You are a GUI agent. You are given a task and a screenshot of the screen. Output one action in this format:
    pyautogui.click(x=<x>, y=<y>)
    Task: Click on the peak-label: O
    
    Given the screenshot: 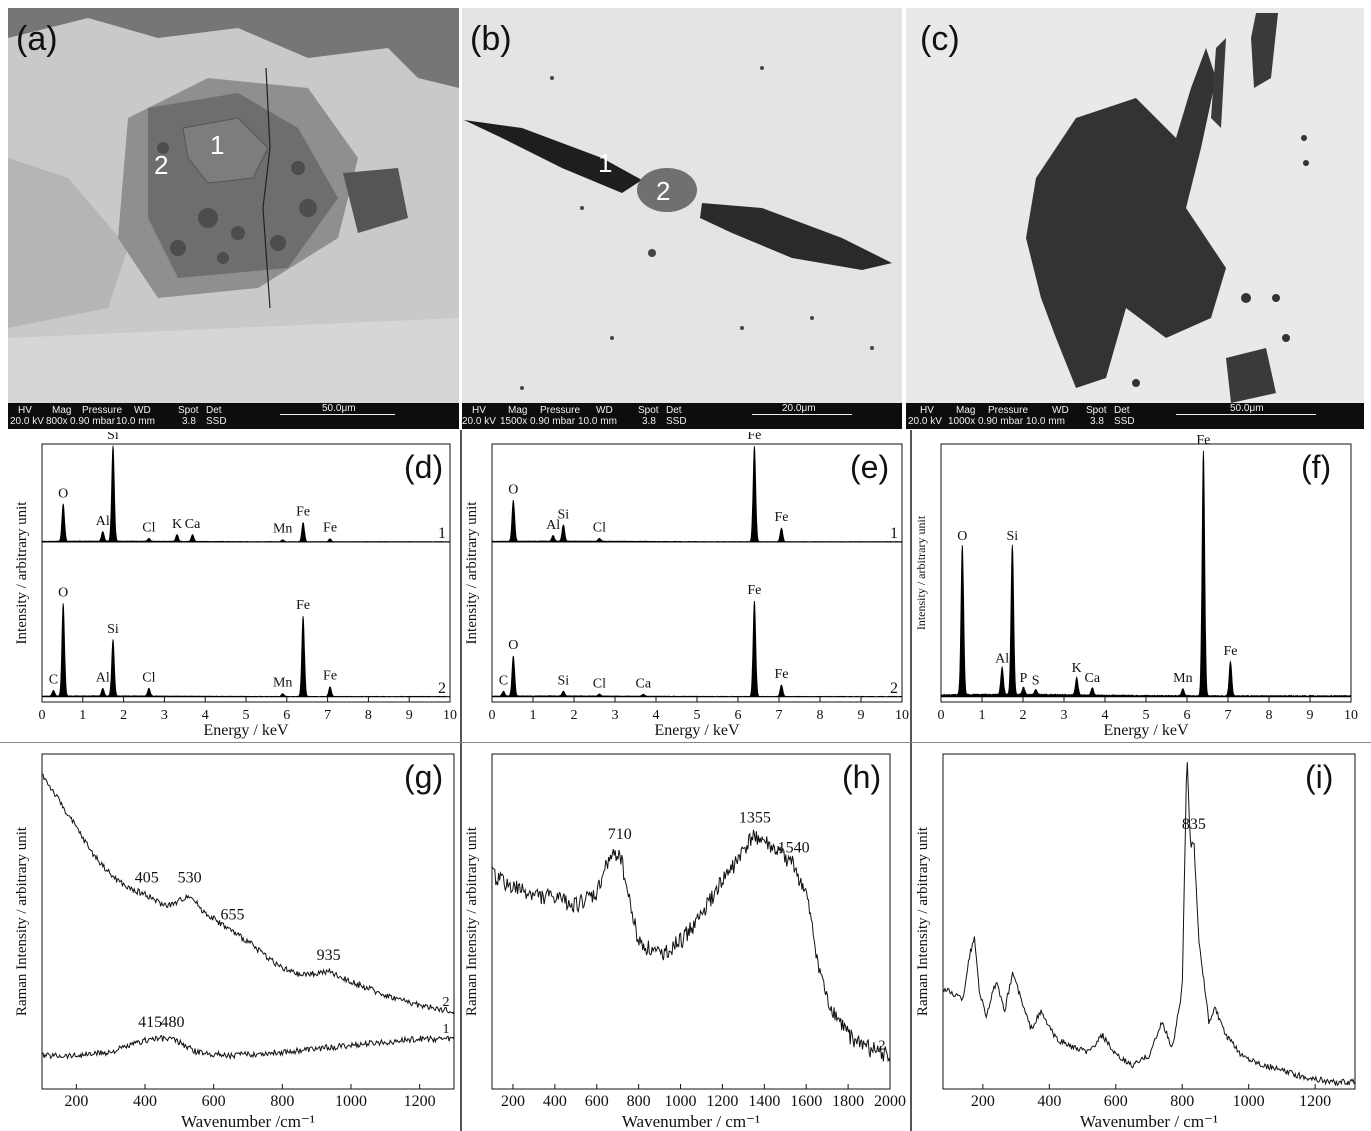 What is the action you would take?
    pyautogui.click(x=513, y=645)
    